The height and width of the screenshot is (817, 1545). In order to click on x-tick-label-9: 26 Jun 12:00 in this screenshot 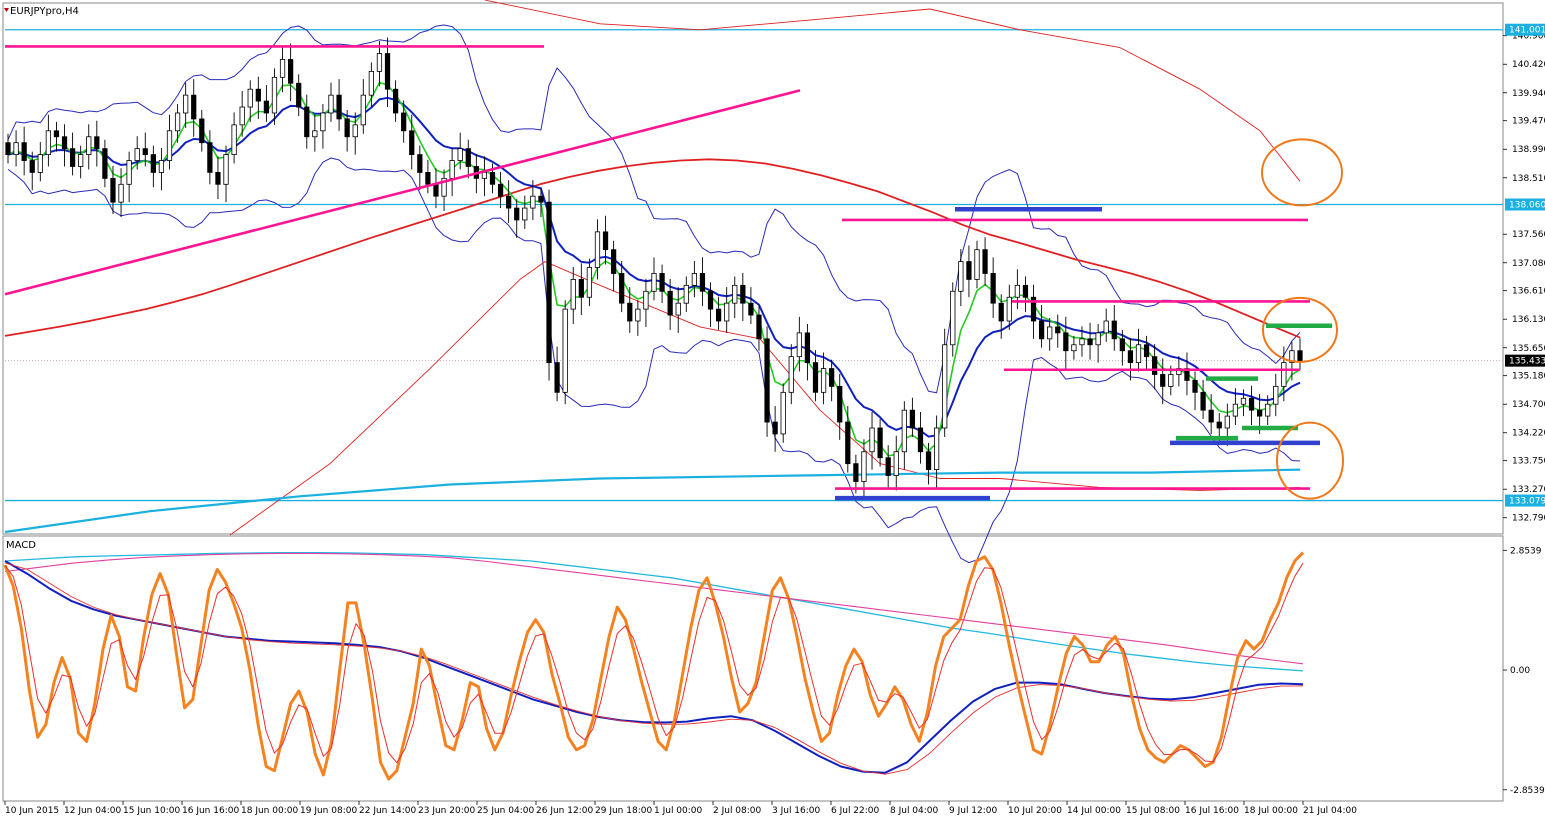, I will do `click(564, 811)`.